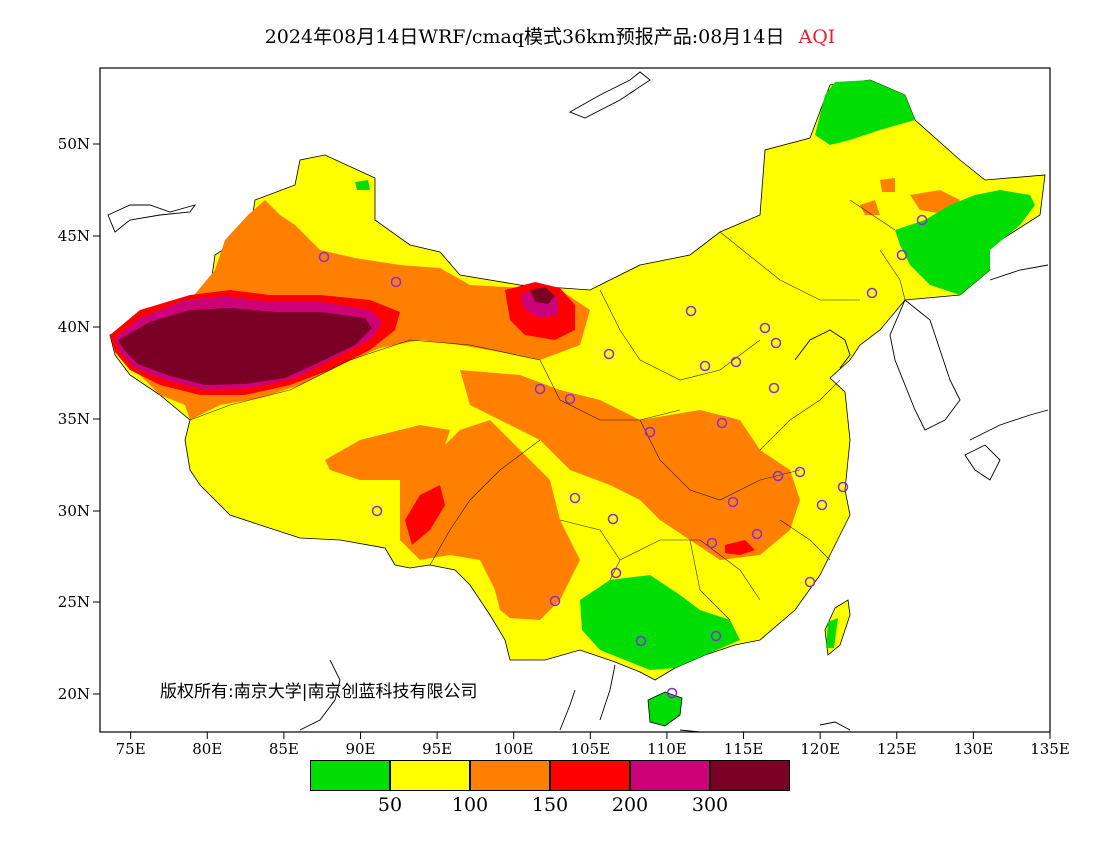 This screenshot has width=1100, height=850. What do you see at coordinates (74, 144) in the screenshot?
I see `lat-tick-label: 50N` at bounding box center [74, 144].